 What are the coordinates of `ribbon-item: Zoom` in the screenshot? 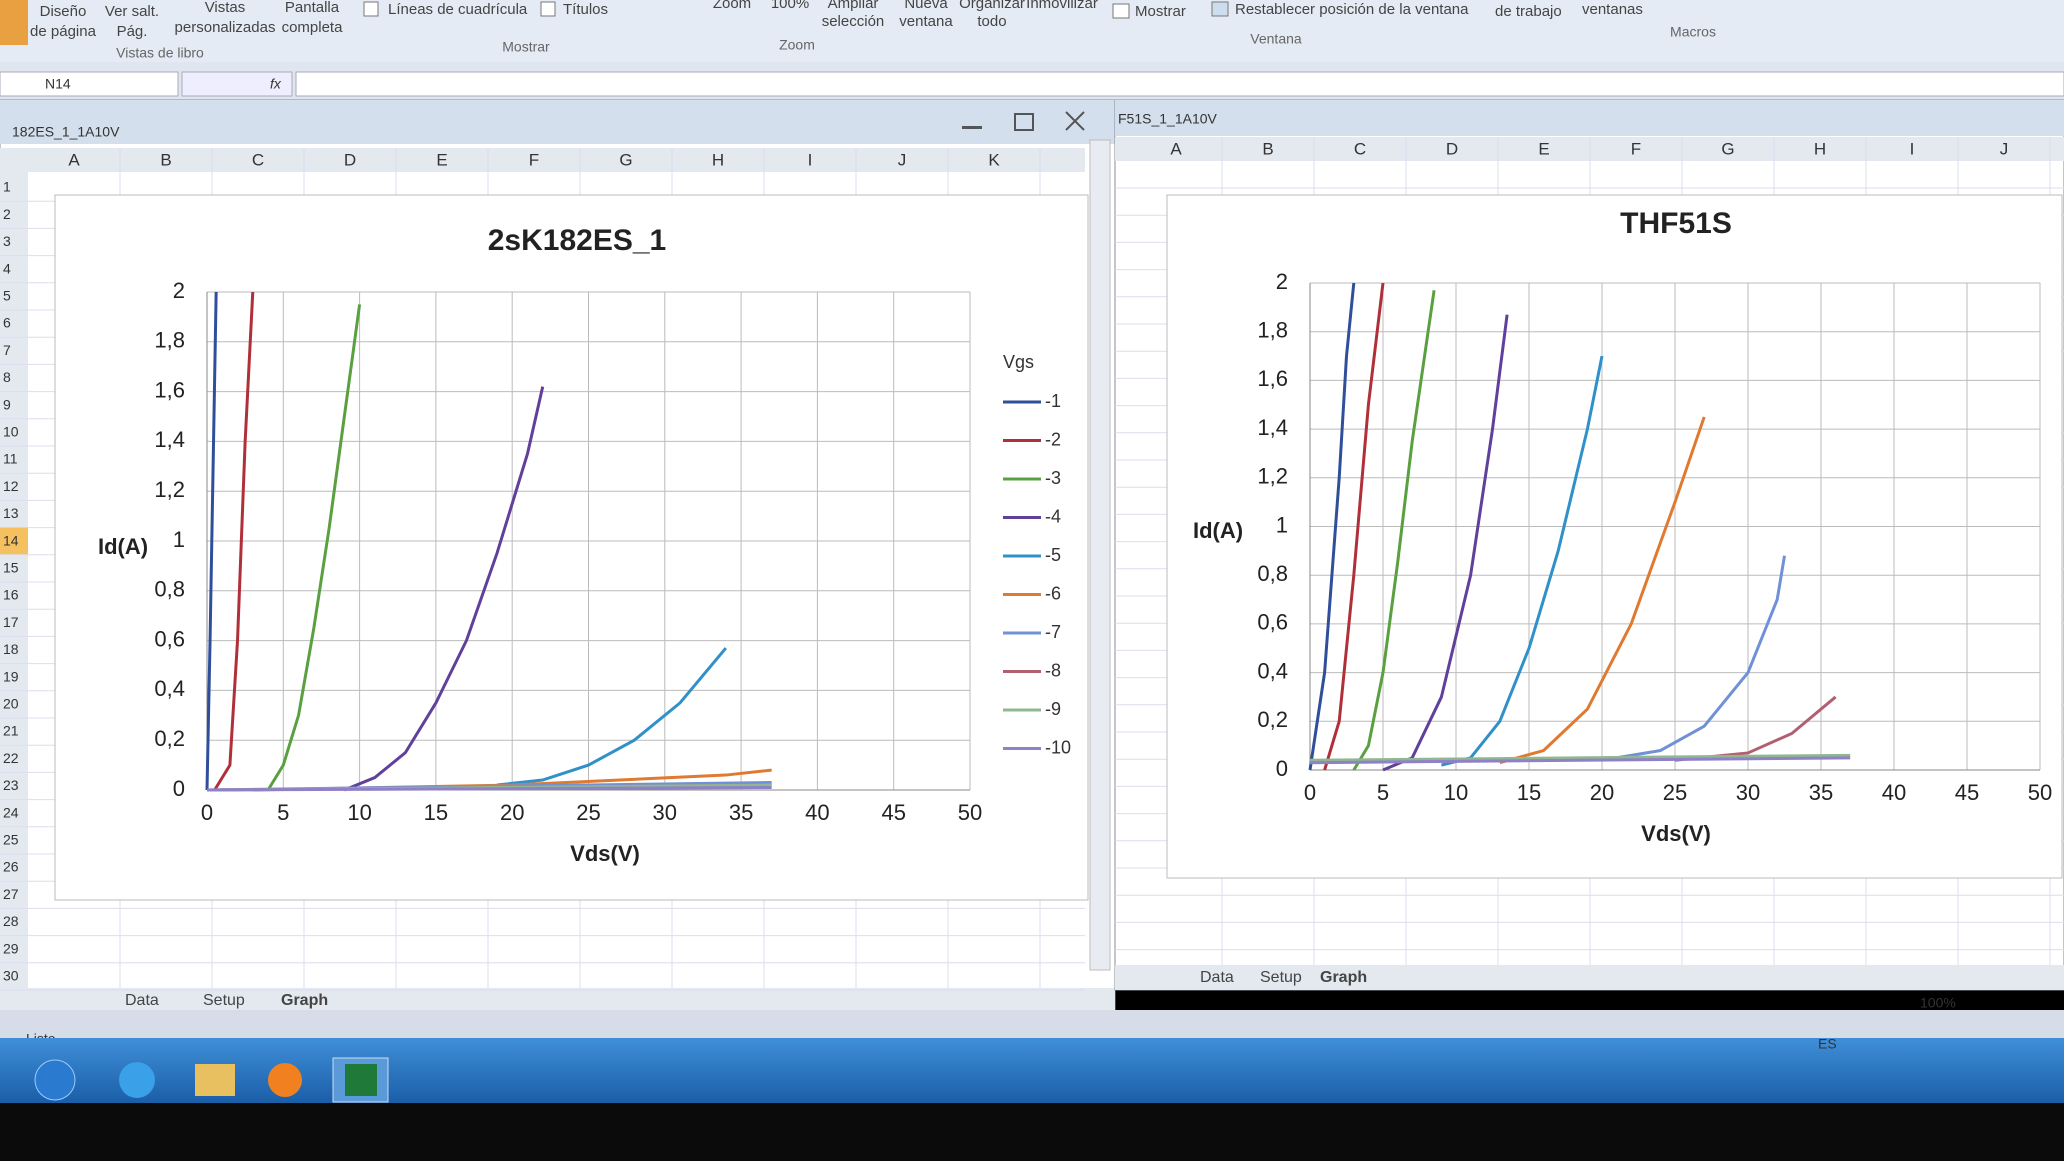 It's located at (732, 6).